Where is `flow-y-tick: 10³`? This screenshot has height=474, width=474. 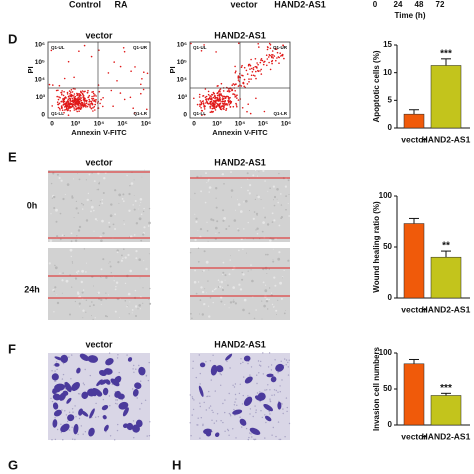 flow-y-tick: 10³ is located at coordinates (41, 97).